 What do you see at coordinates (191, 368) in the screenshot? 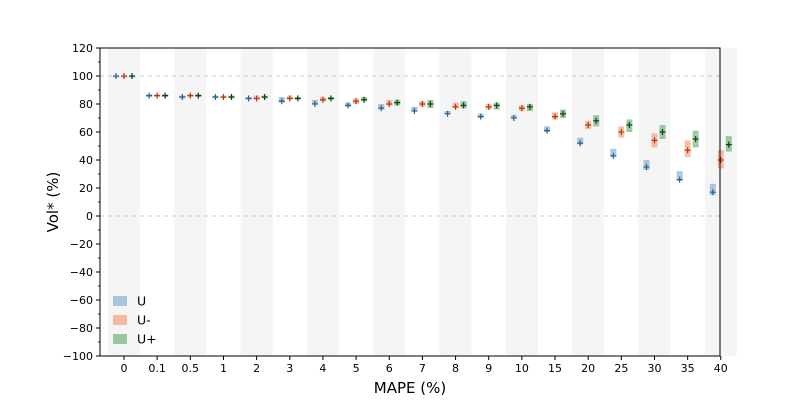
I see `x-tick-label: 0.5` at bounding box center [191, 368].